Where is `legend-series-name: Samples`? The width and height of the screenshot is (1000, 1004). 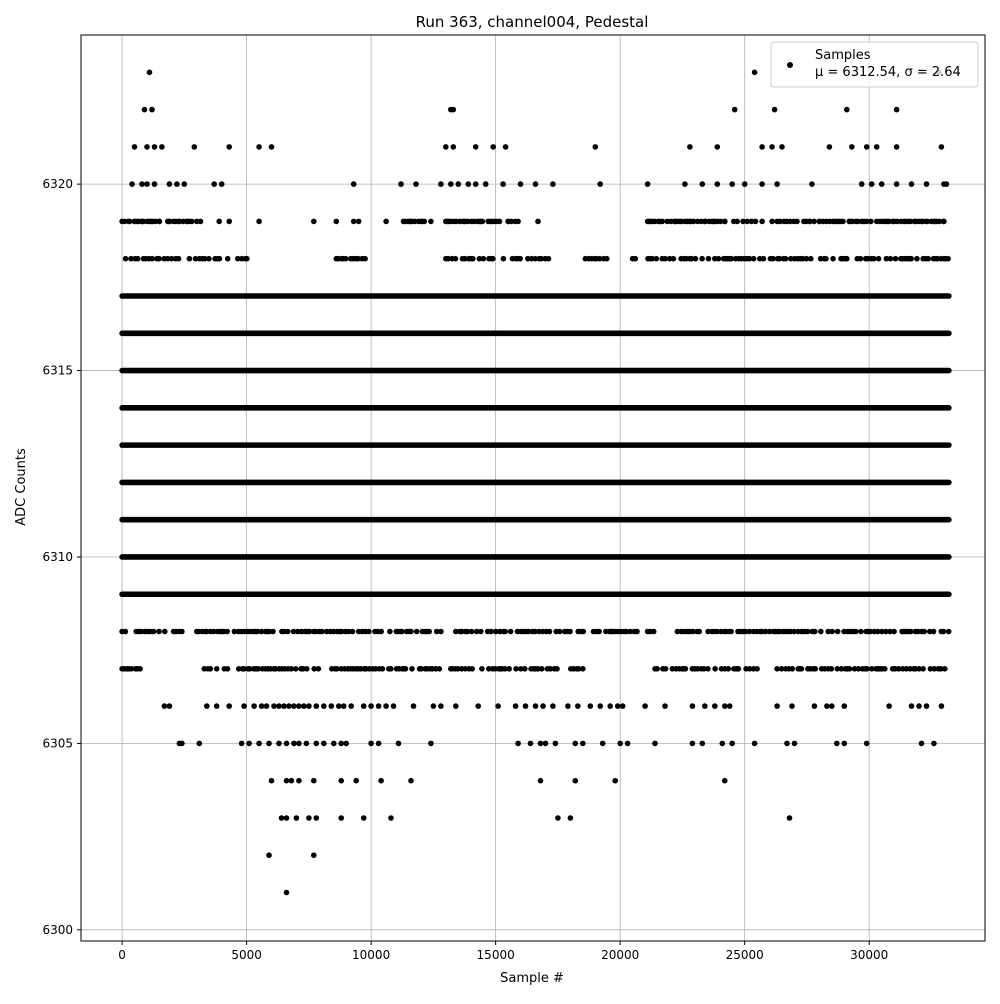
legend-series-name: Samples is located at coordinates (843, 55).